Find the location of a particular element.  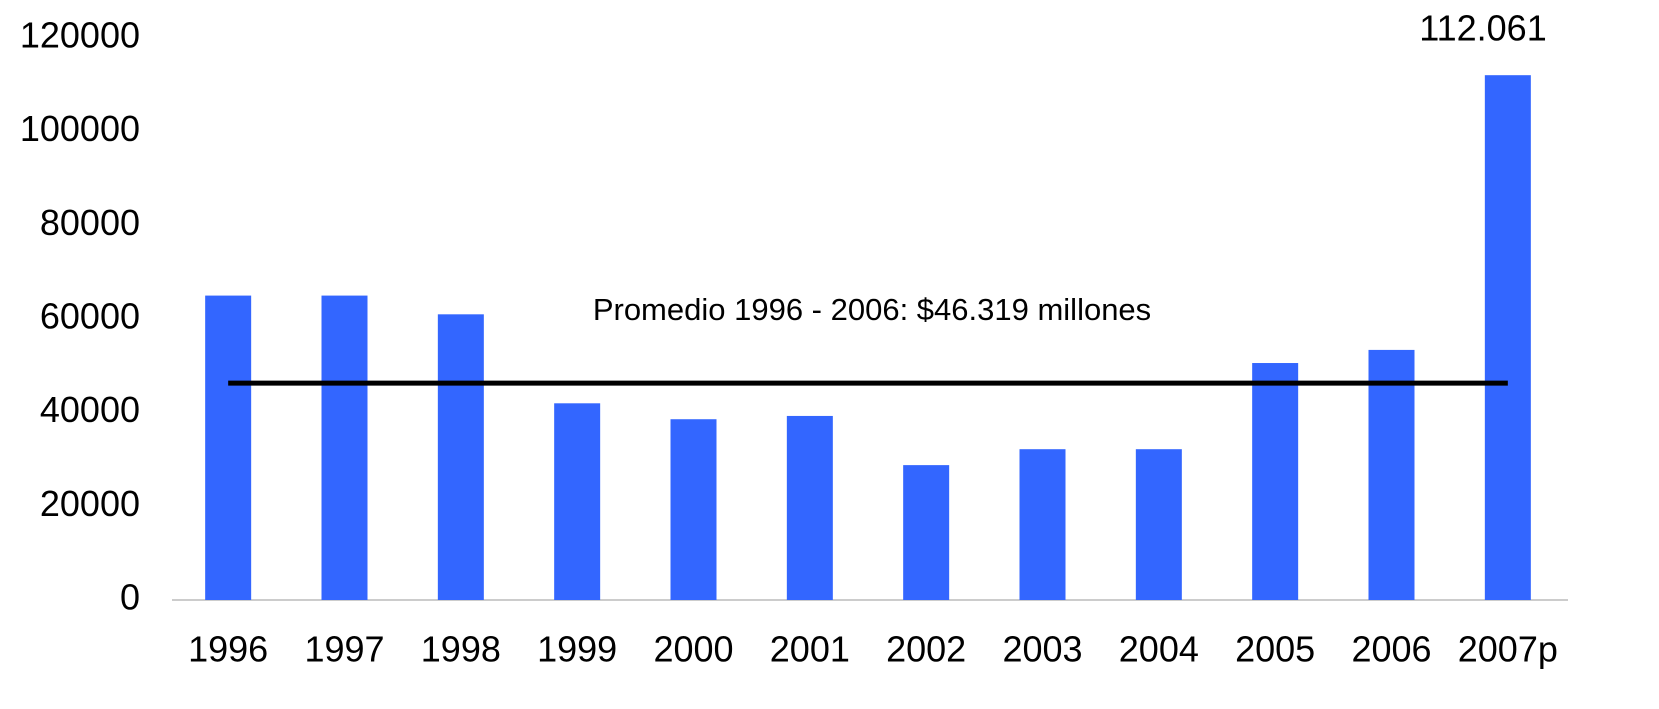

y-tick-label: 60000 is located at coordinates (90, 316).